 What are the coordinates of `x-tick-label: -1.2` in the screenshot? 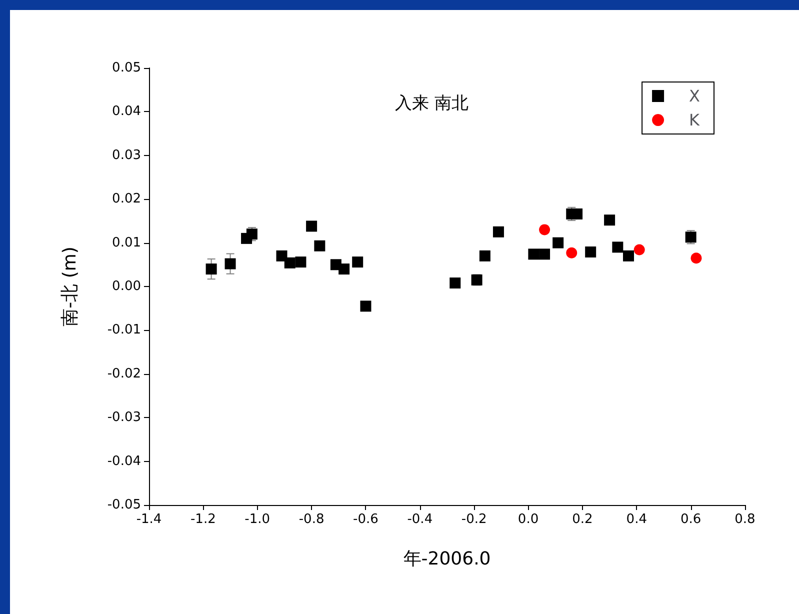 It's located at (203, 519).